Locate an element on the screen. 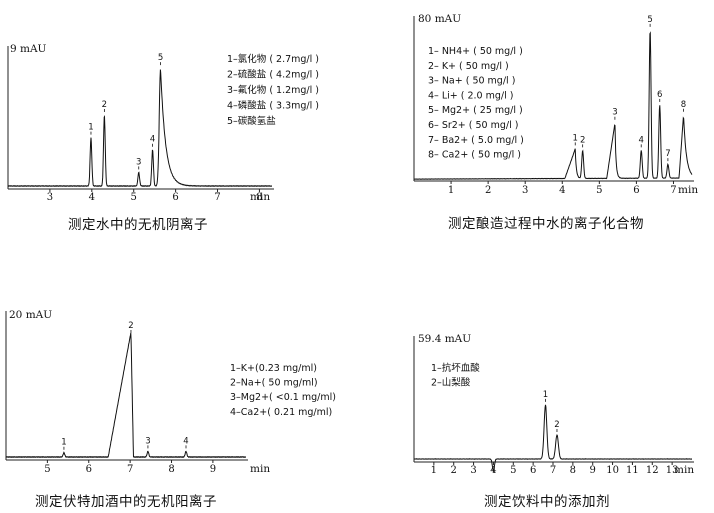 Image resolution: width=714 pixels, height=513 pixels. chromatogram-trace-vodka is located at coordinates (126, 395).